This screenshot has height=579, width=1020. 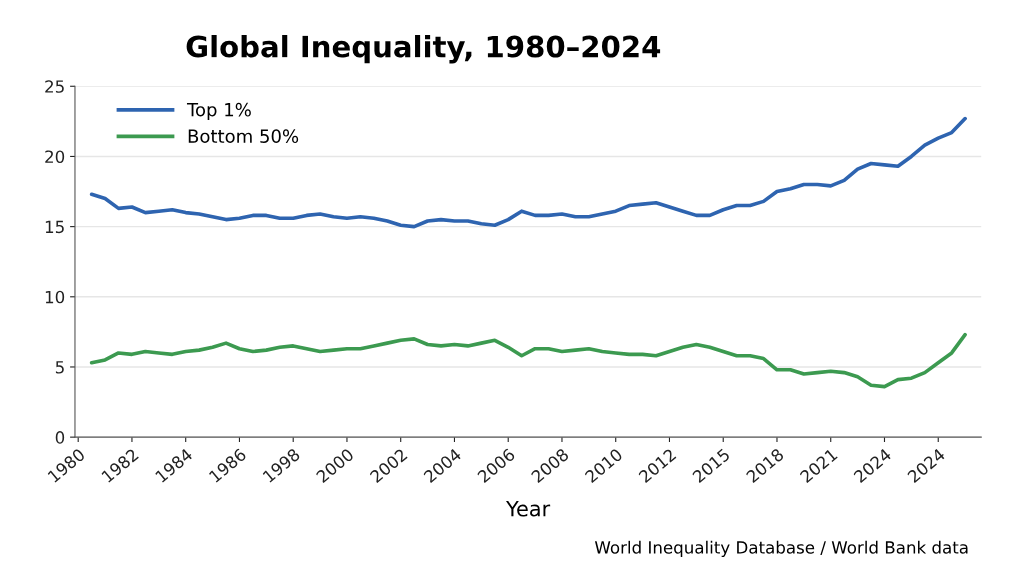 What do you see at coordinates (54, 86) in the screenshot?
I see `y-tick-label: 25` at bounding box center [54, 86].